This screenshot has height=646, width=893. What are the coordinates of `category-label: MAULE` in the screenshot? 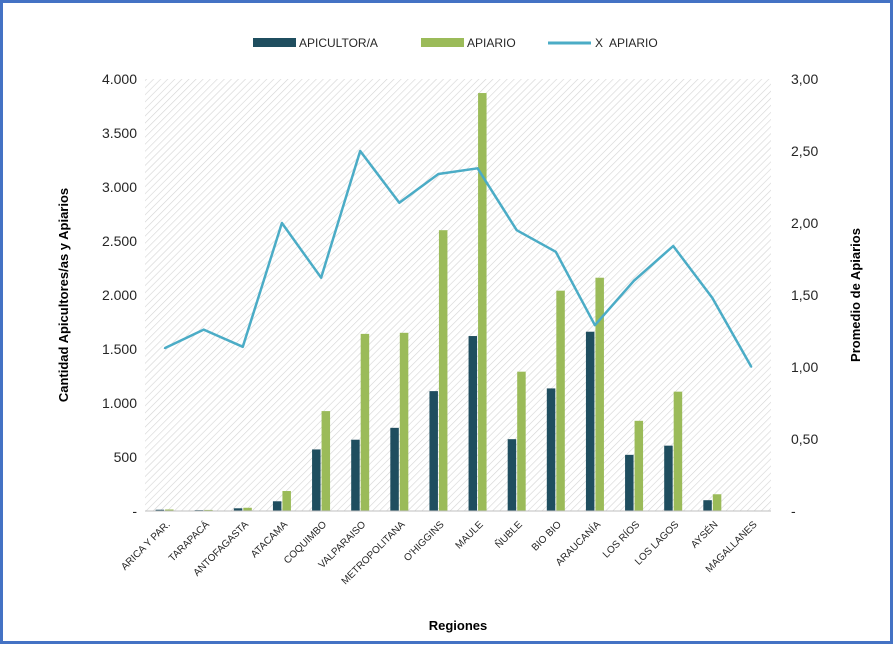 It's located at (470, 535).